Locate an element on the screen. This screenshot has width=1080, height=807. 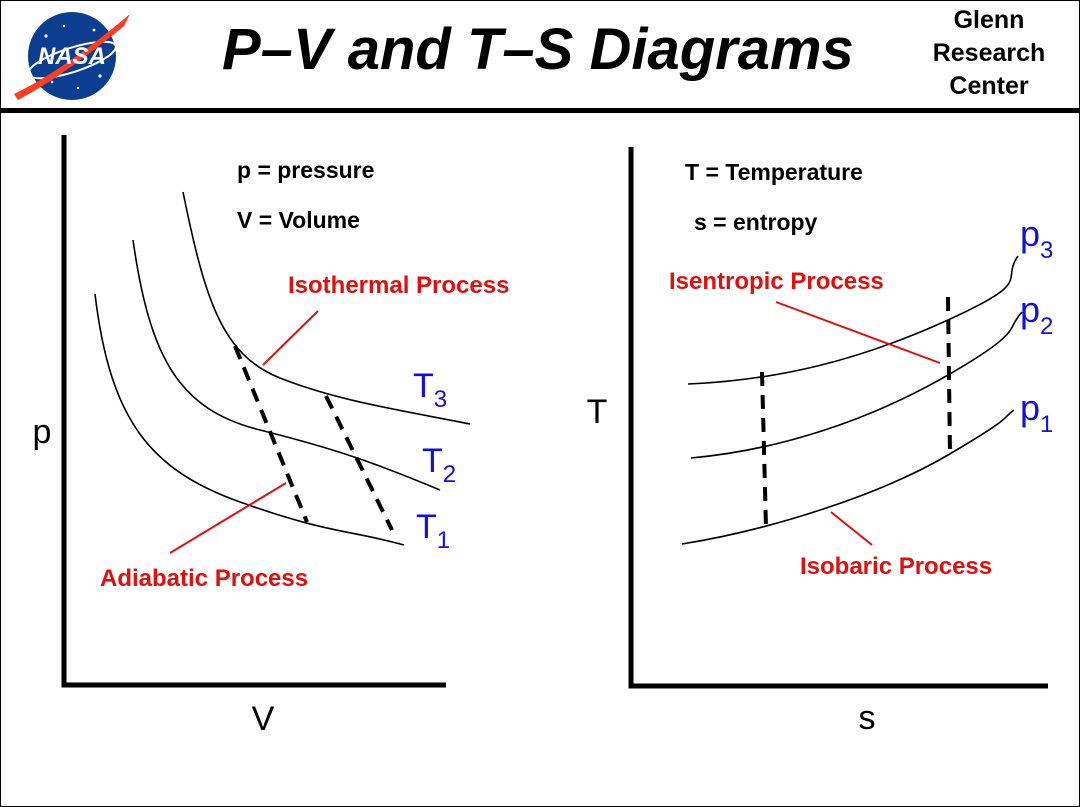
curve-label-t1: T1 is located at coordinates (433, 531).